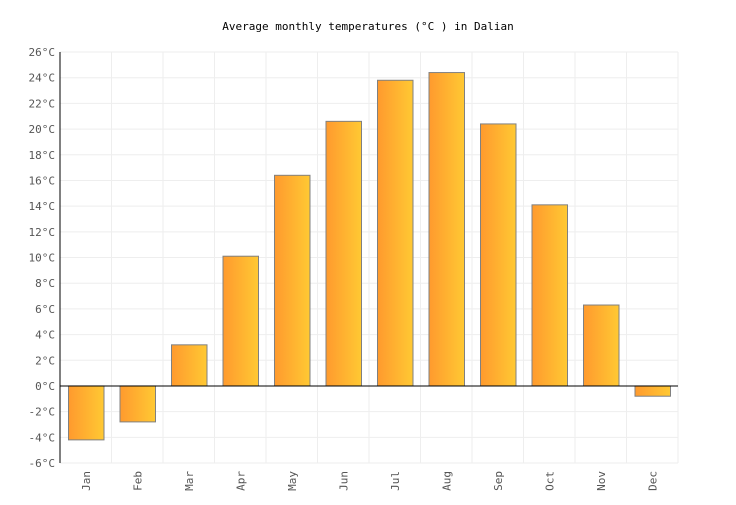 This screenshot has height=505, width=736. Describe the element at coordinates (395, 233) in the screenshot. I see `bar-jul` at that location.